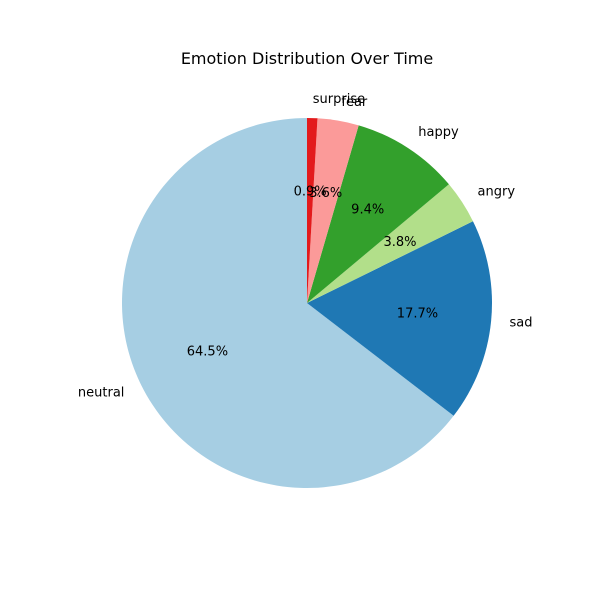 This screenshot has height=600, width=600. Describe the element at coordinates (312, 210) in the screenshot. I see `pie-slice-surprise` at that location.